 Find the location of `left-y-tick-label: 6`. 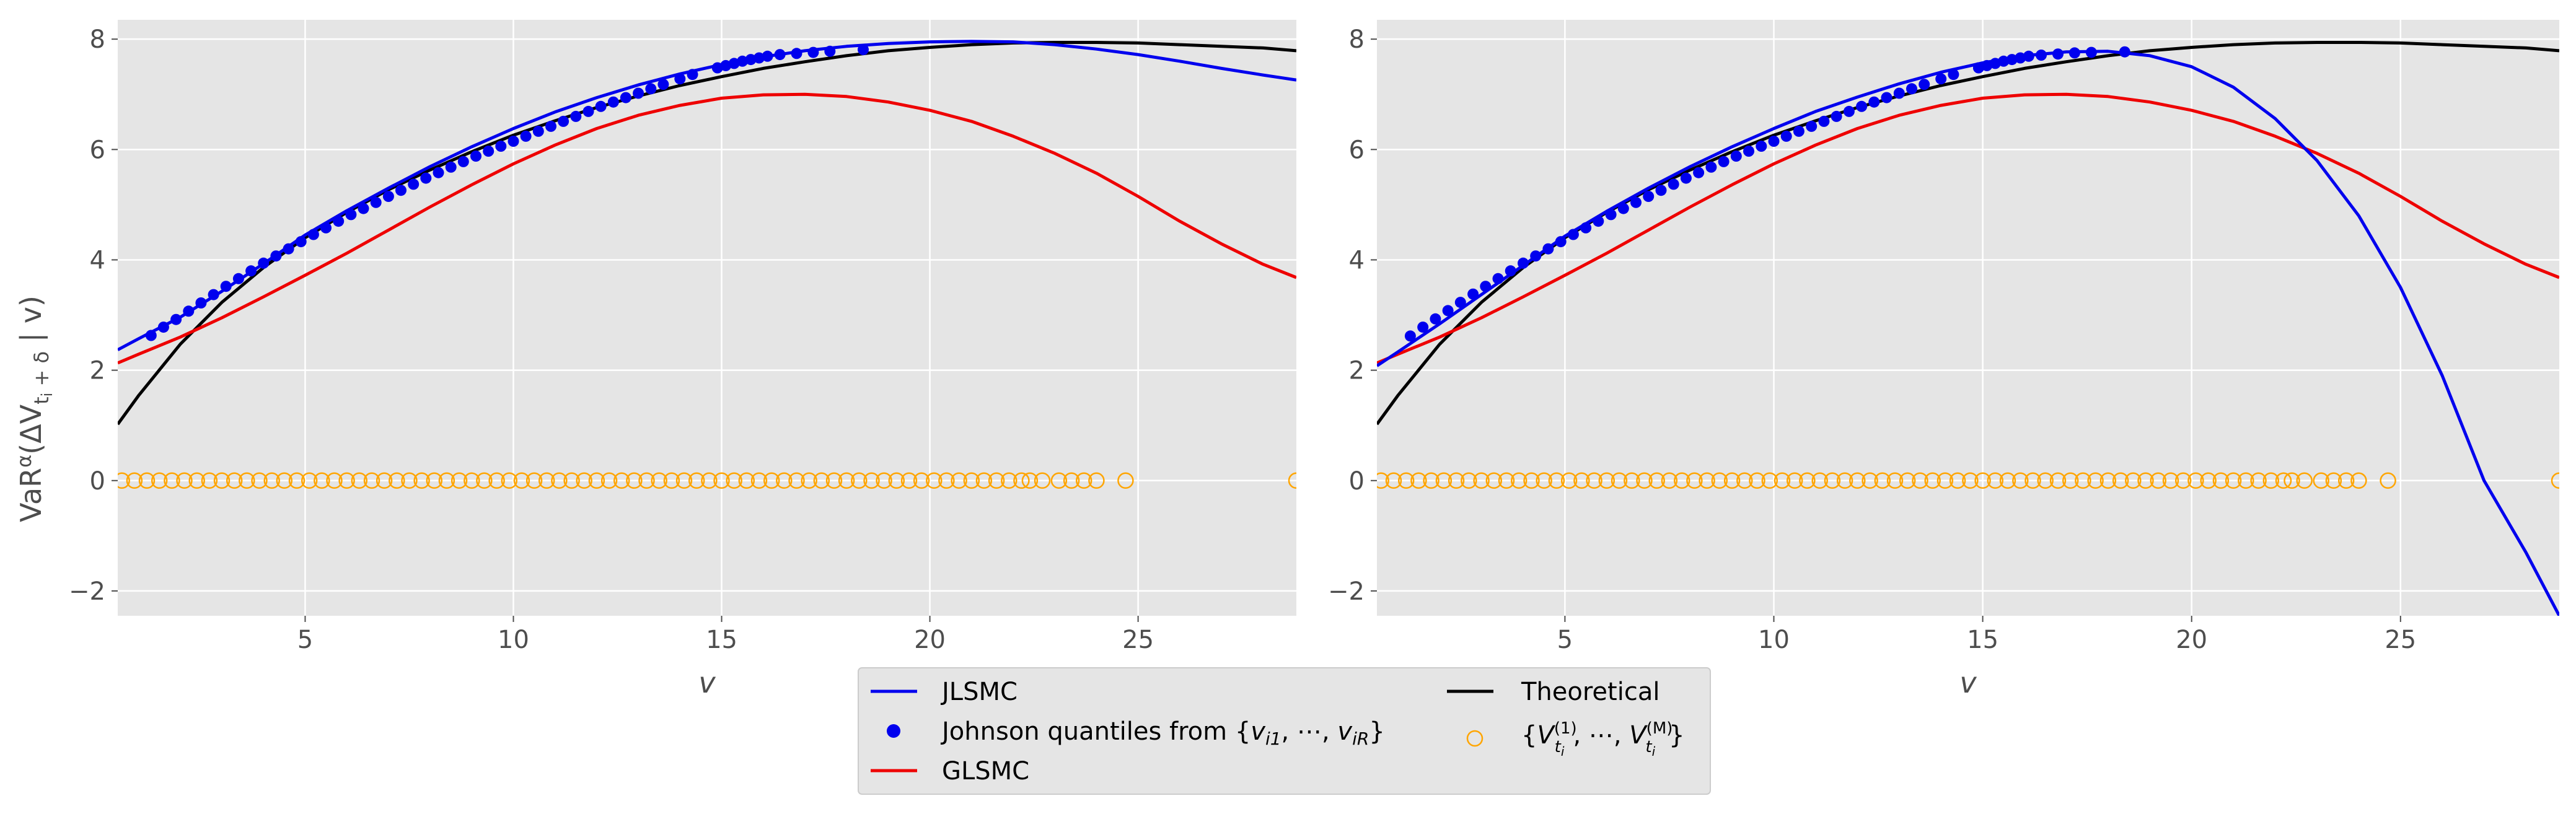

left-y-tick-label: 6 is located at coordinates (97, 150).